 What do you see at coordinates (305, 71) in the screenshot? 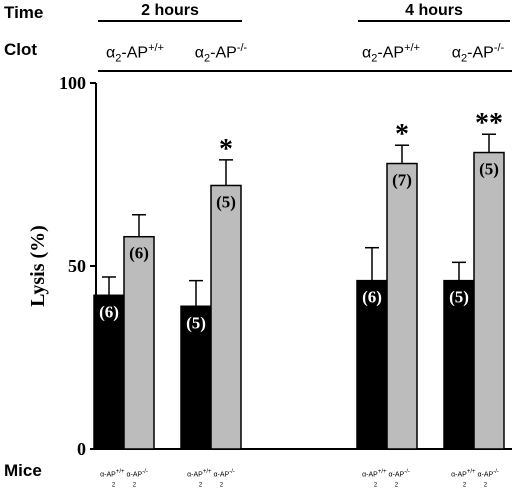
I see `clot-rule` at bounding box center [305, 71].